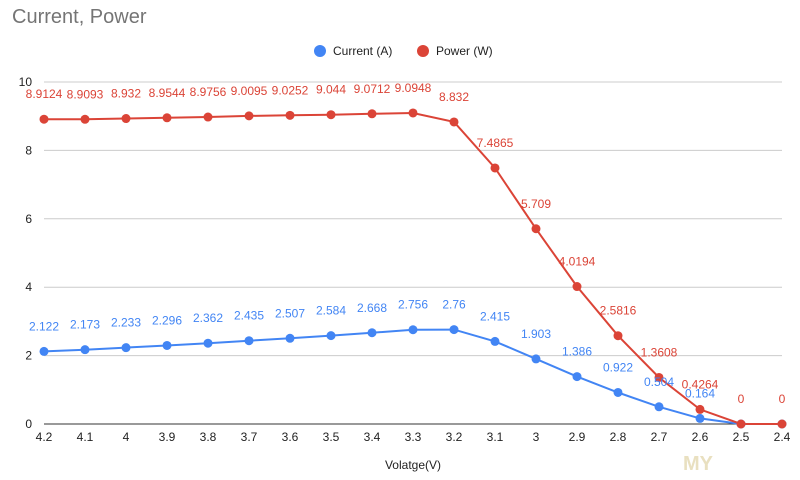  What do you see at coordinates (536, 204) in the screenshot?
I see `data-label: 5.709` at bounding box center [536, 204].